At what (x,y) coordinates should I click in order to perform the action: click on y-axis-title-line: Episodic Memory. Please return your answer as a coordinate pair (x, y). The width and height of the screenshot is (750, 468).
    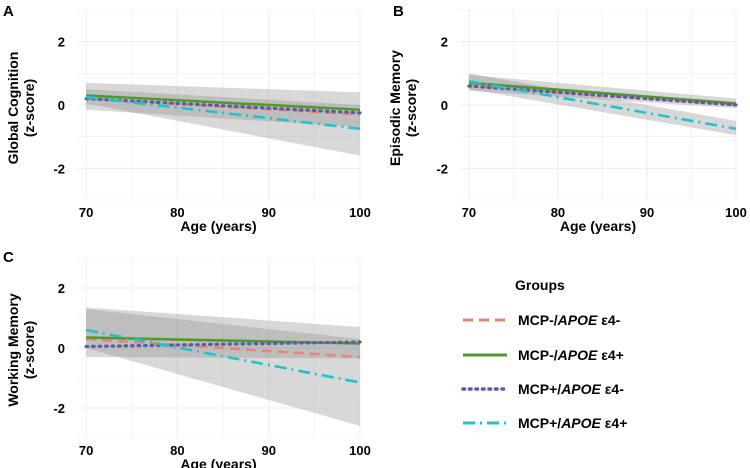
    Looking at the image, I should click on (395, 108).